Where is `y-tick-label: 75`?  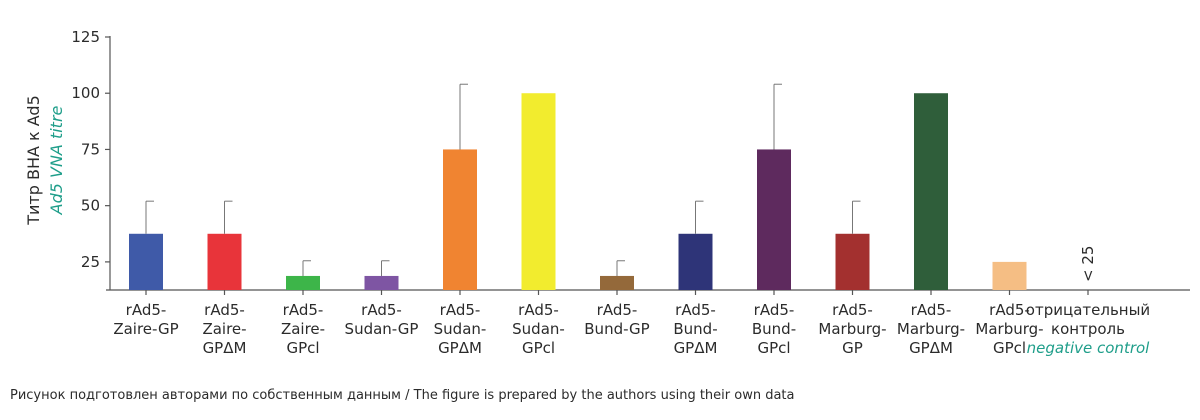
y-tick-label: 75 is located at coordinates (90, 149).